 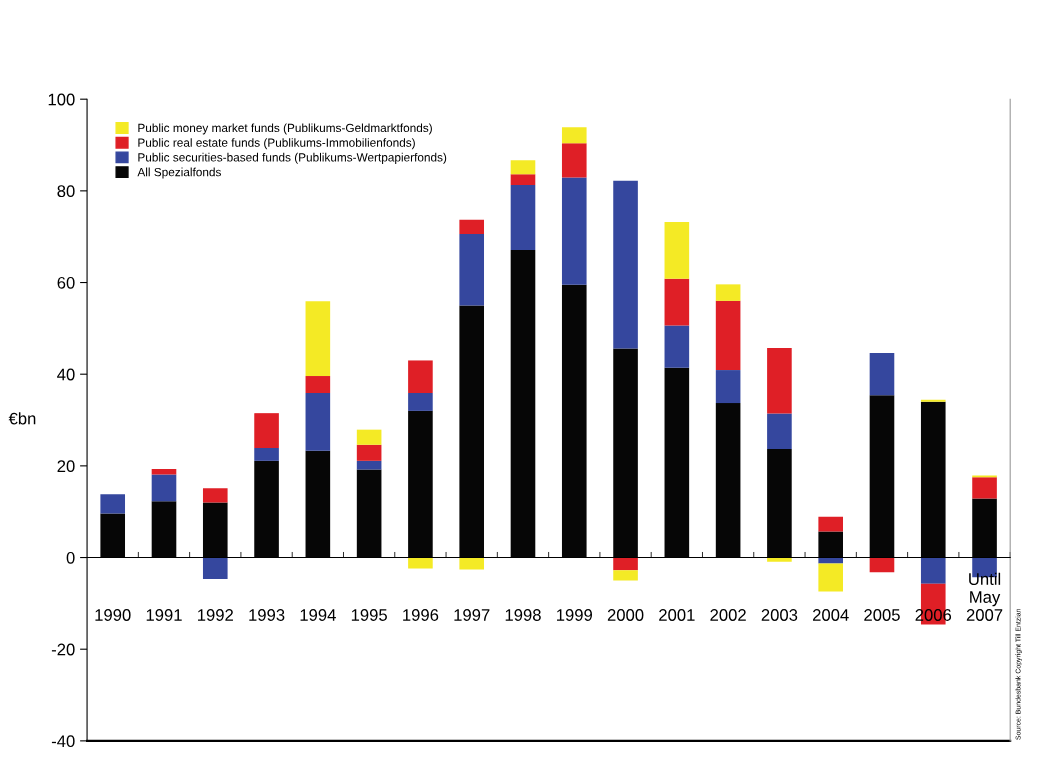 What do you see at coordinates (61, 99) in the screenshot?
I see `y-tick-label: 100` at bounding box center [61, 99].